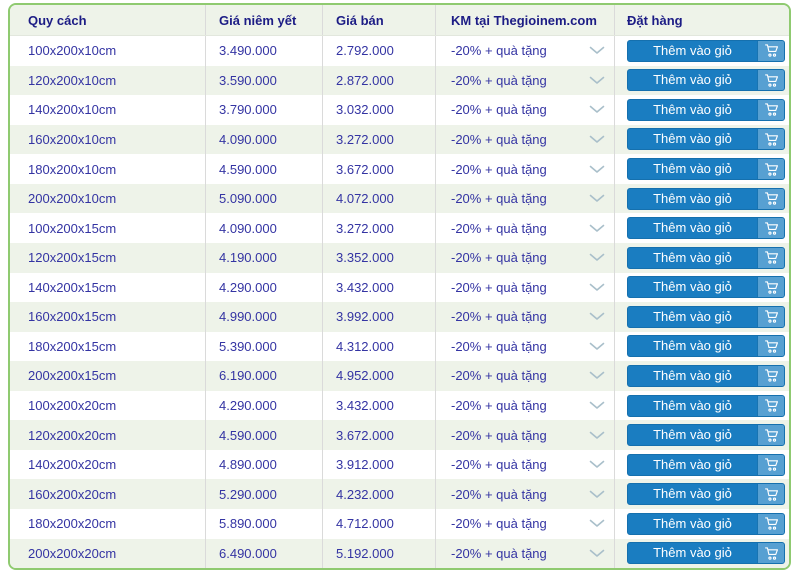 This screenshot has height=574, width=799. Describe the element at coordinates (378, 198) in the screenshot. I see `sale-price-cell: 4.072.000` at that location.